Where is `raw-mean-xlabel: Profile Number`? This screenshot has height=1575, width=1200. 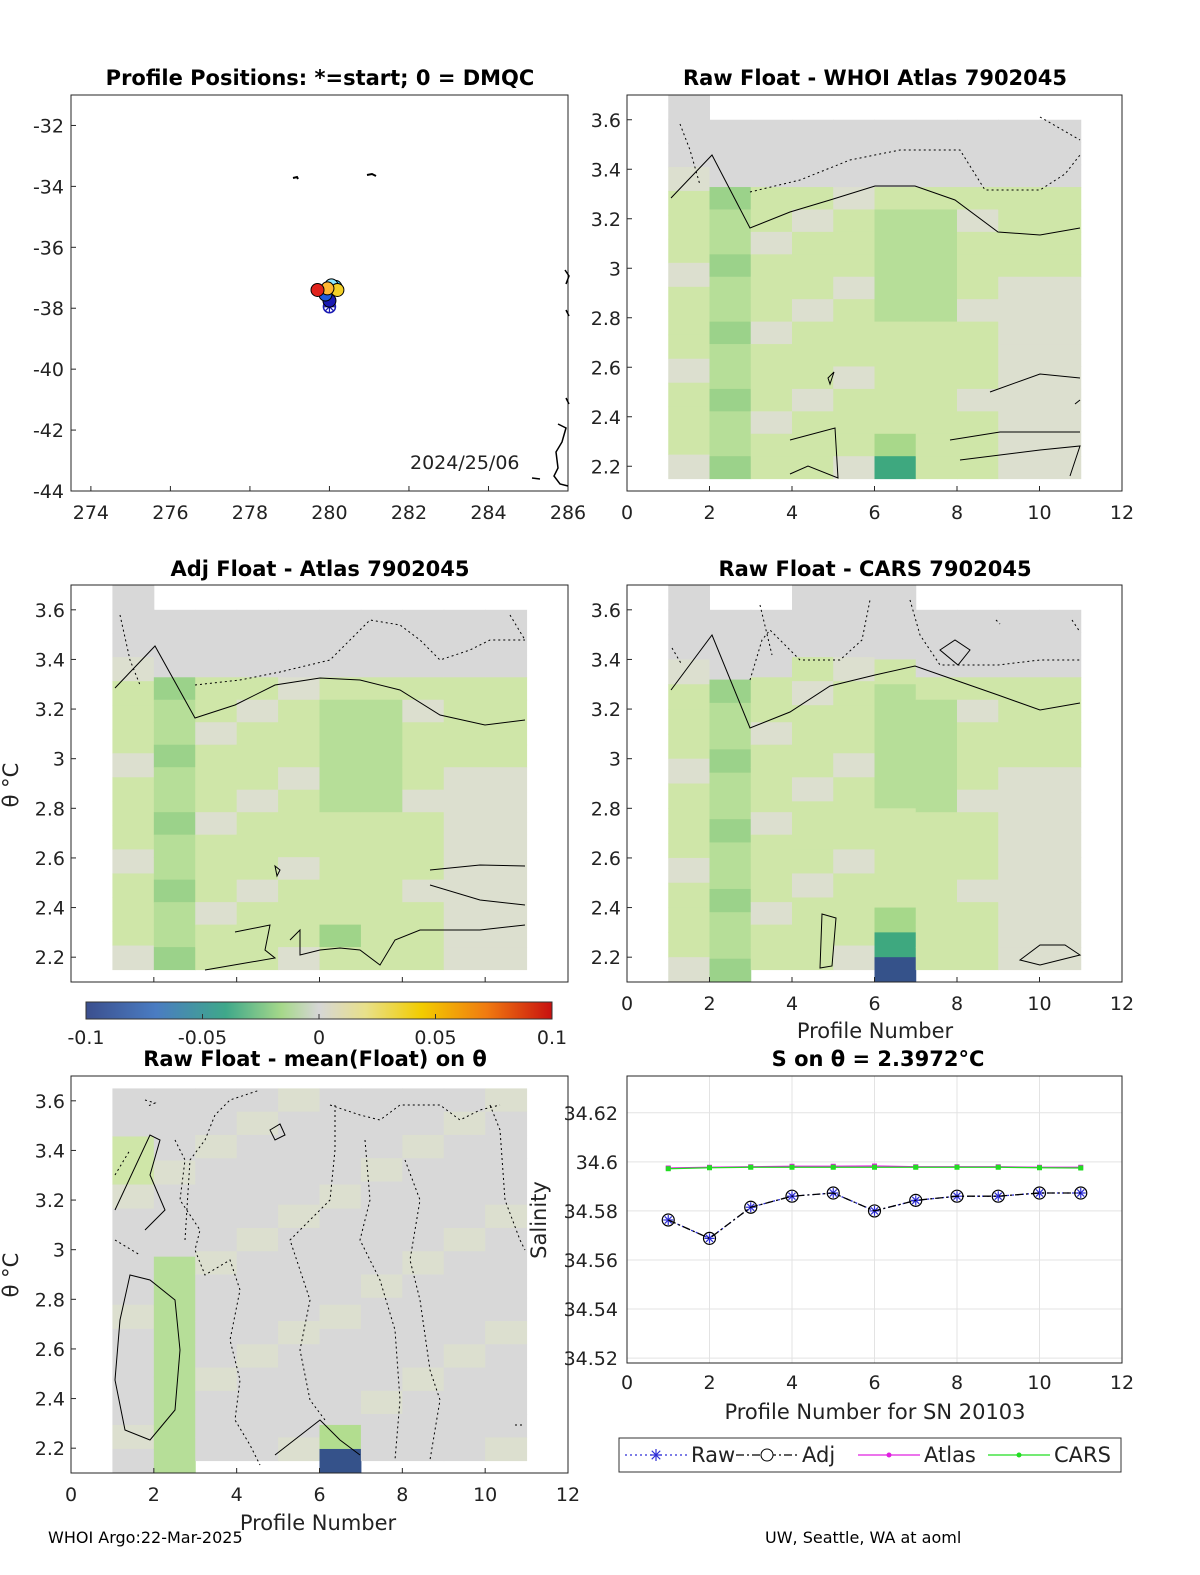
raw-mean-xlabel: Profile Number is located at coordinates (318, 1523).